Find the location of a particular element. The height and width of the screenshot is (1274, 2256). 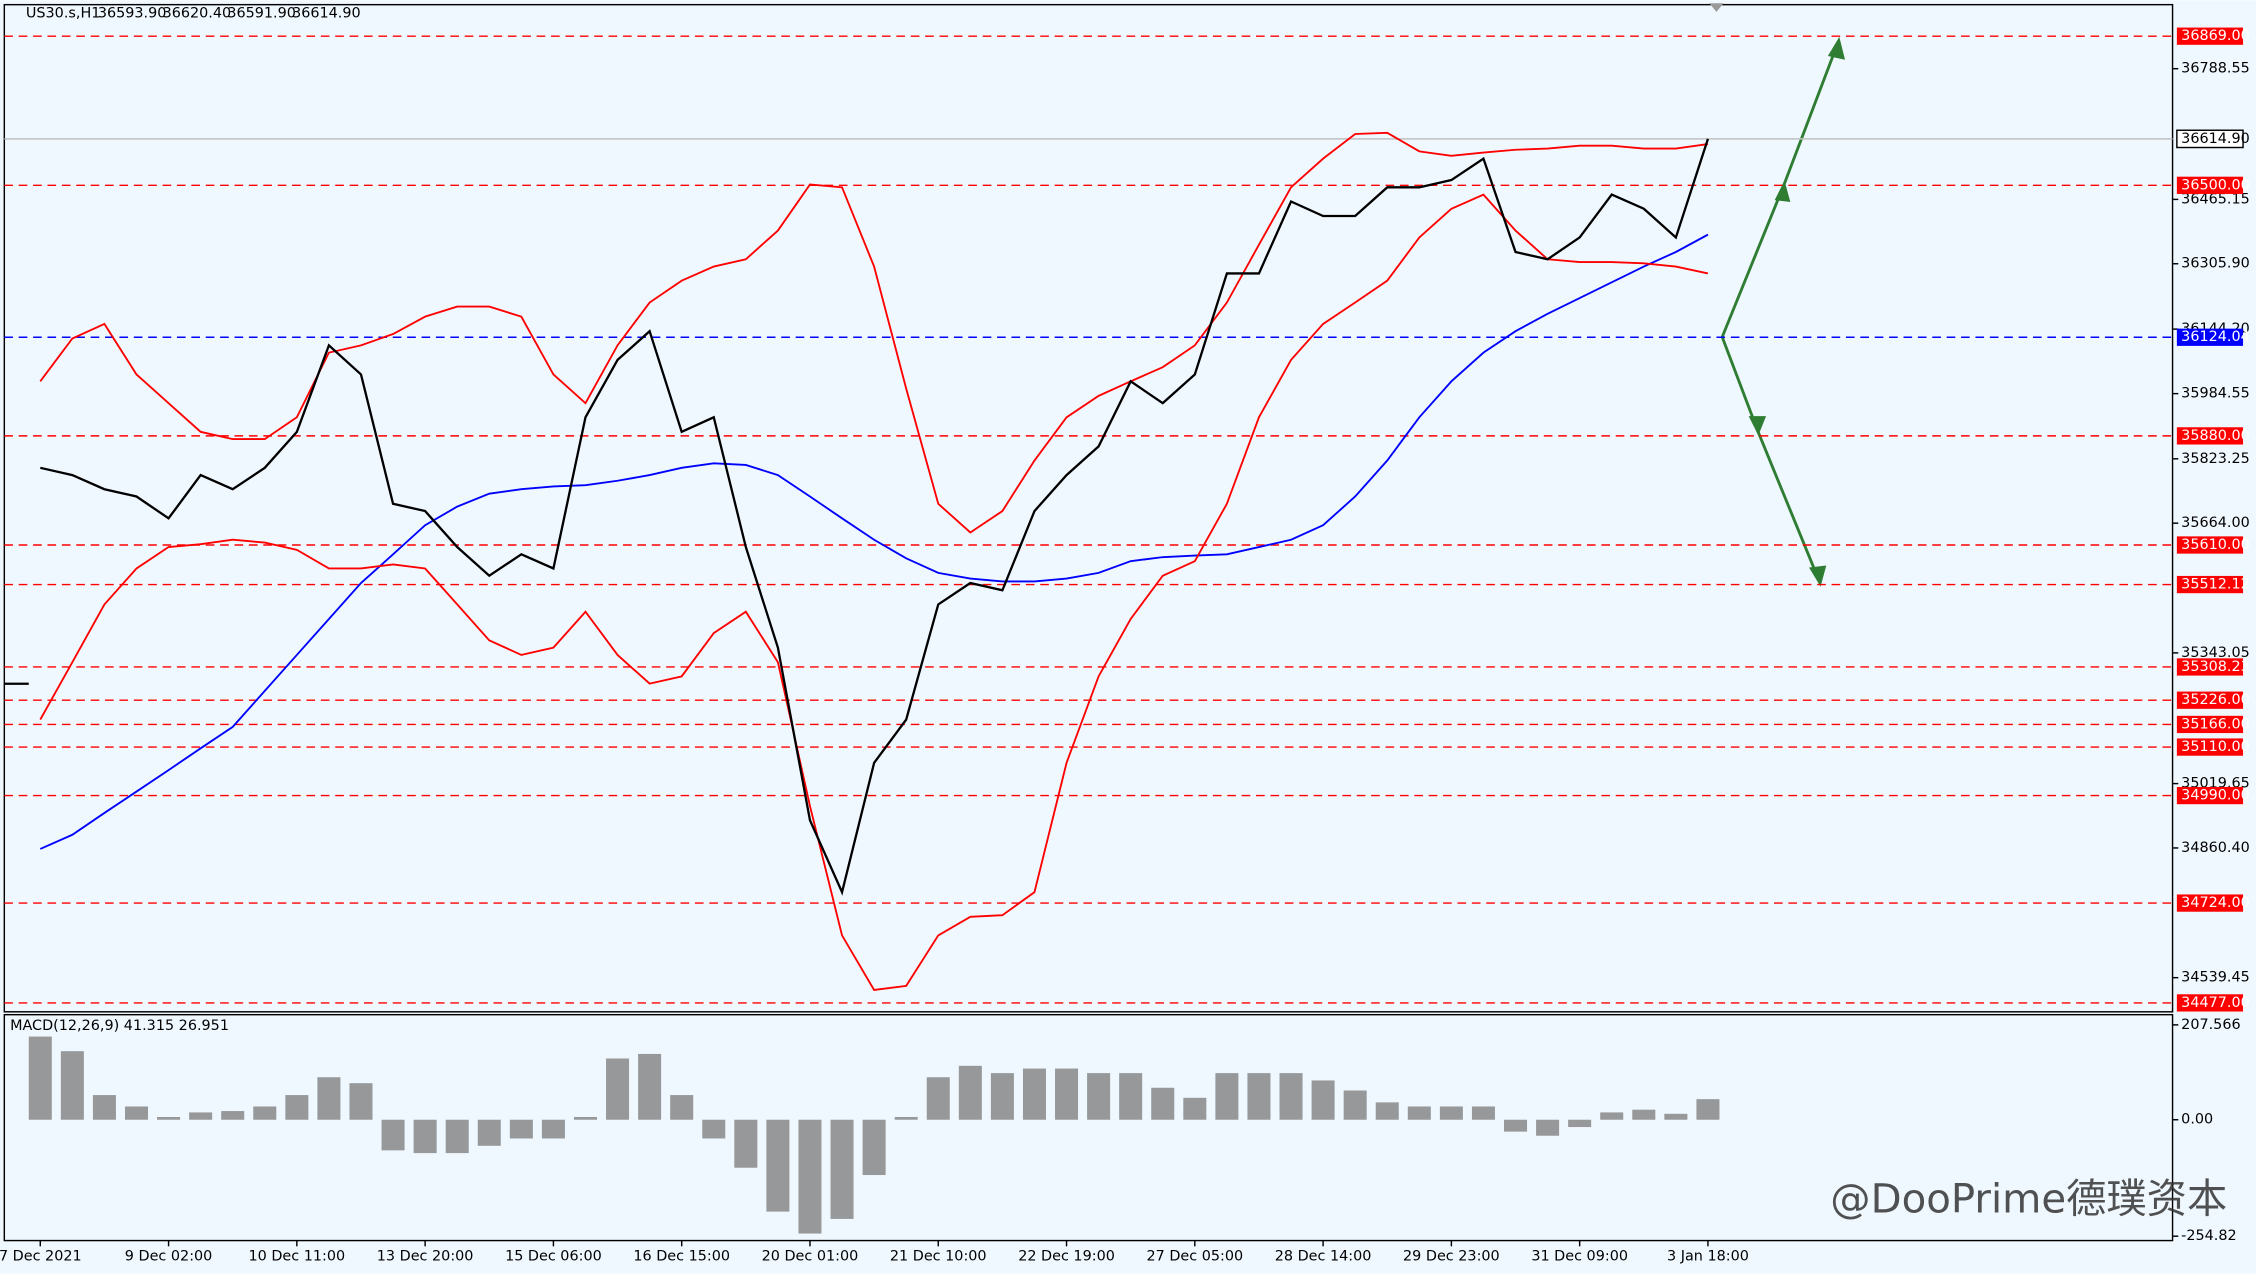

level-label: 36869.00 is located at coordinates (2215, 36).